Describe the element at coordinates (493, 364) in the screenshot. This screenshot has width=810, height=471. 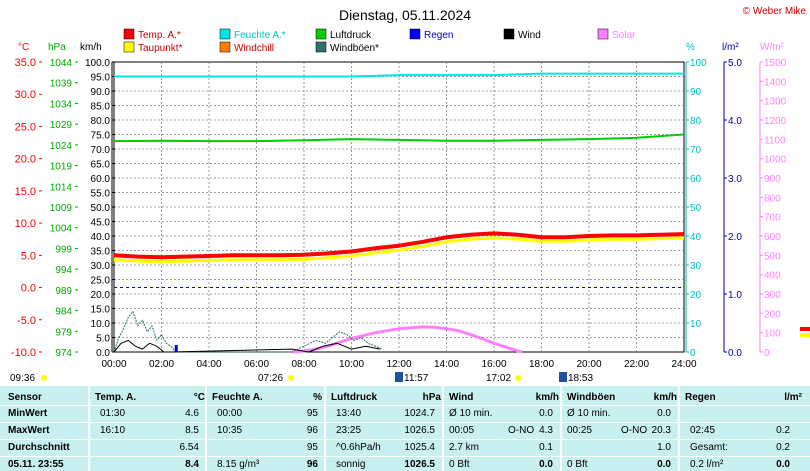
I see `x-tick-label: 16:00` at that location.